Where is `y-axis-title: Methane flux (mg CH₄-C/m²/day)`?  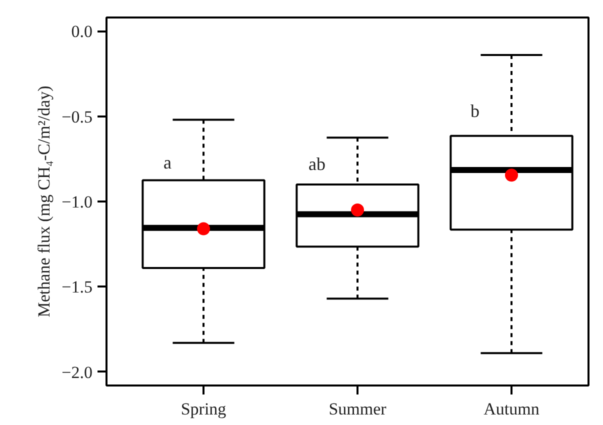 y-axis-title: Methane flux (mg CH₄-C/m²/day) is located at coordinates (44, 202).